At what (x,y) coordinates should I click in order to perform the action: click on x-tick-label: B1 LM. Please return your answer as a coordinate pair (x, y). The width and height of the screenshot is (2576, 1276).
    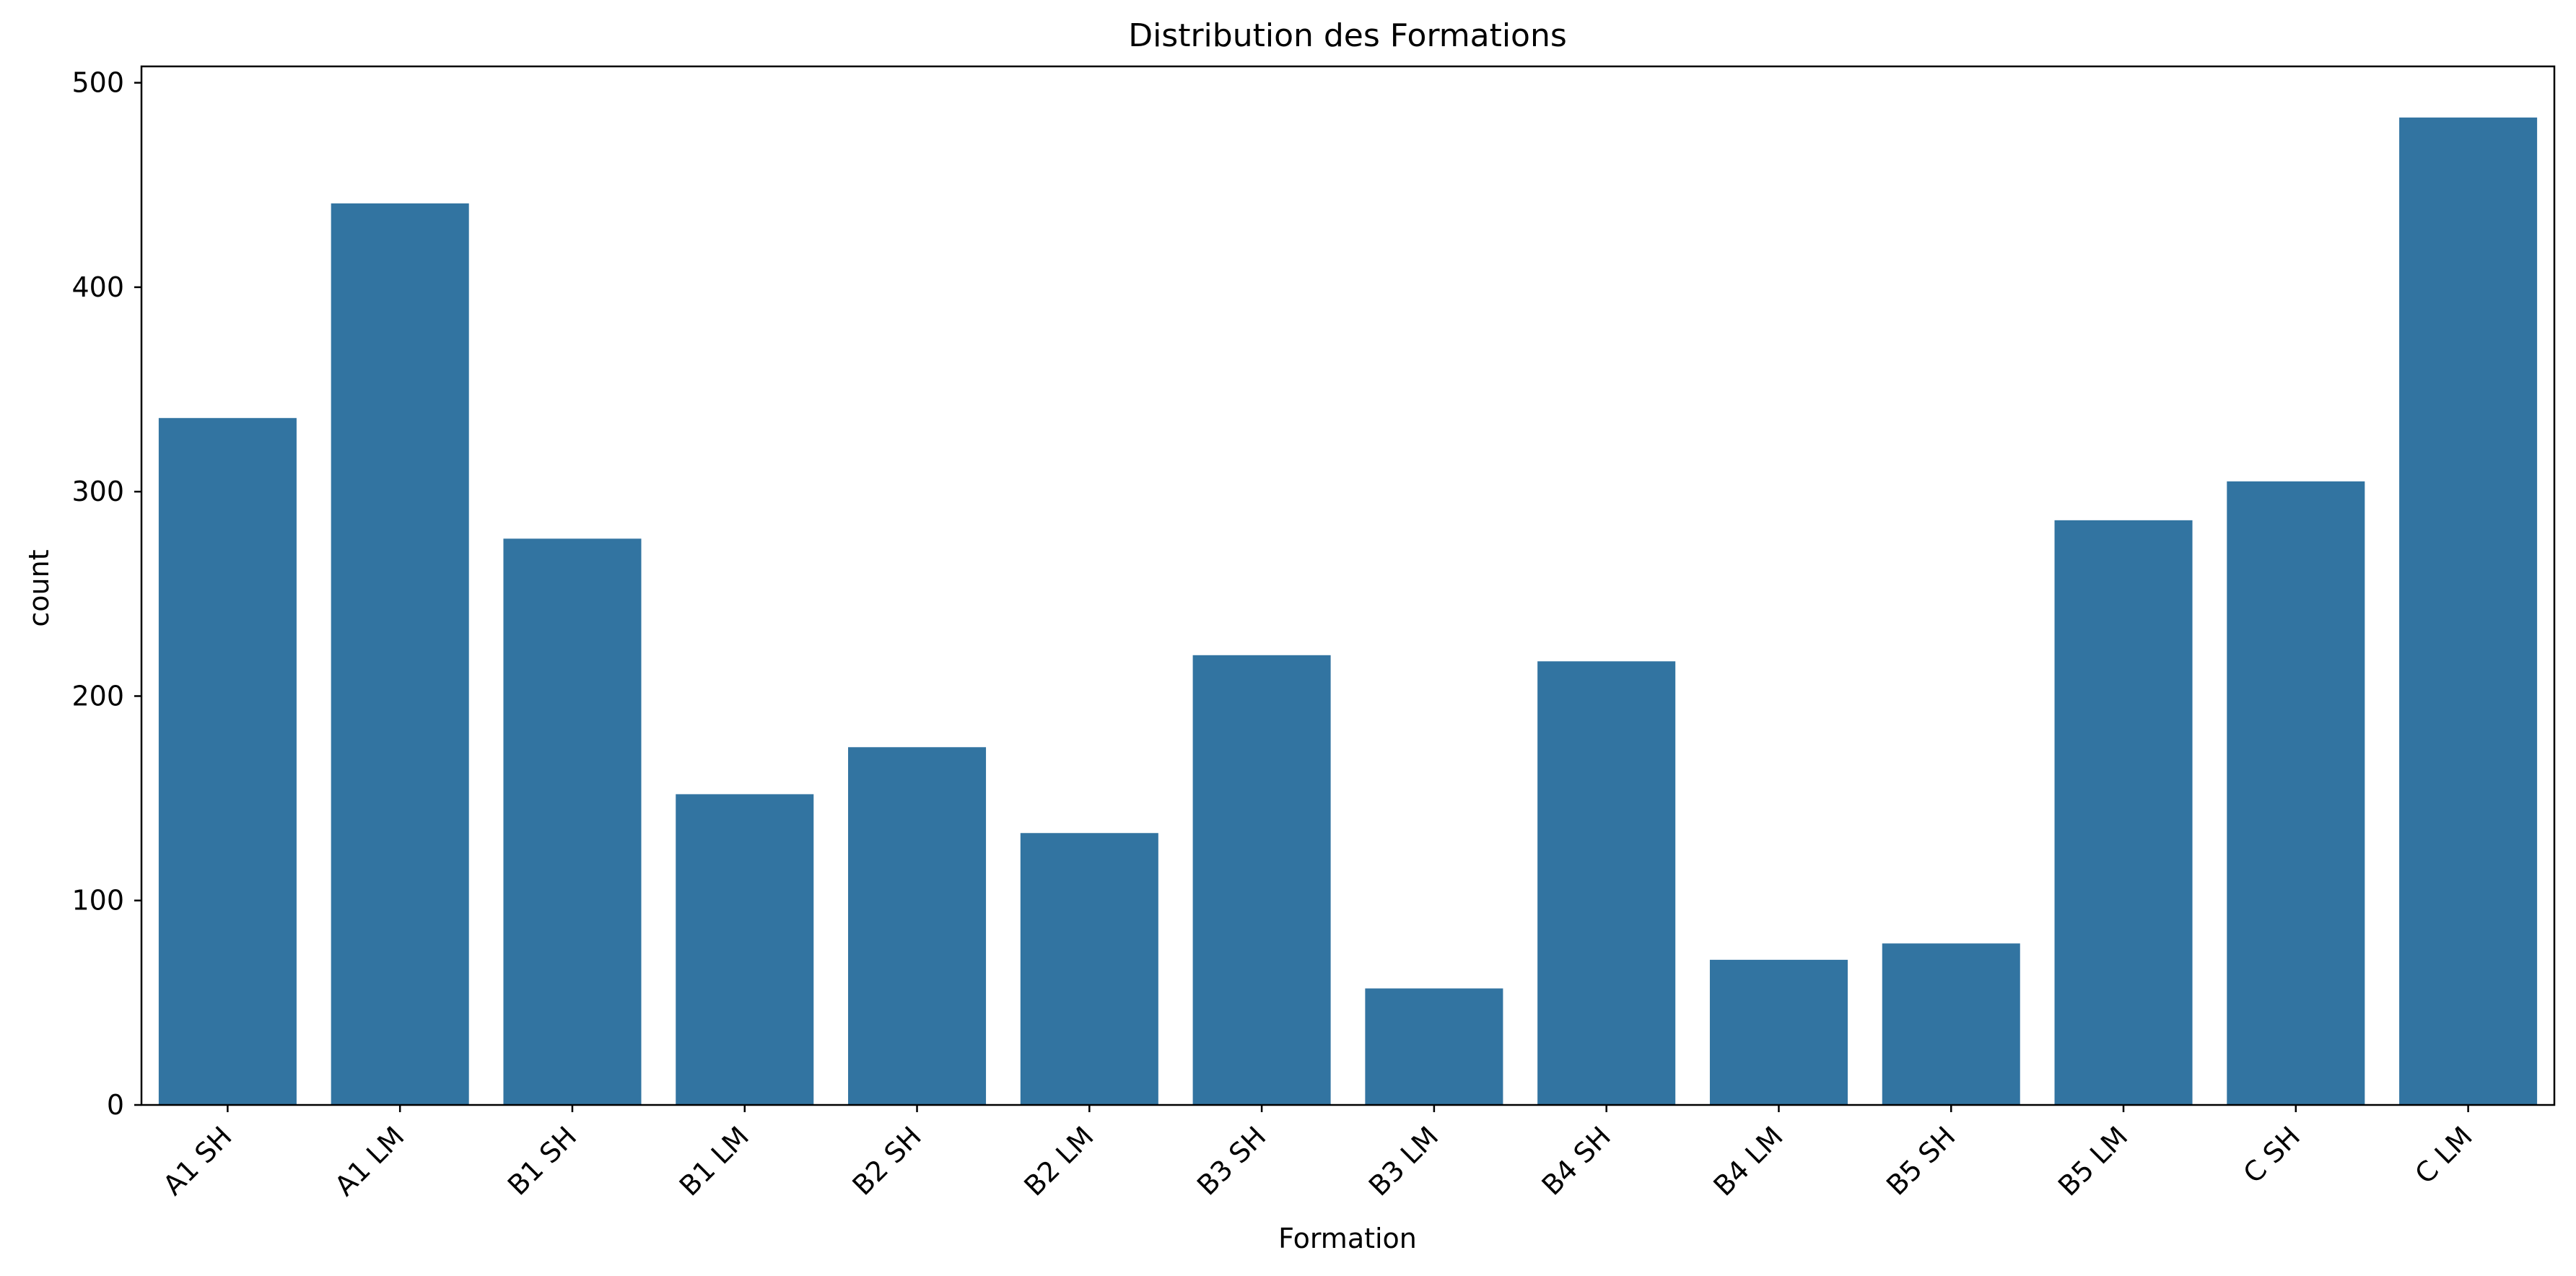
    Looking at the image, I should click on (714, 1161).